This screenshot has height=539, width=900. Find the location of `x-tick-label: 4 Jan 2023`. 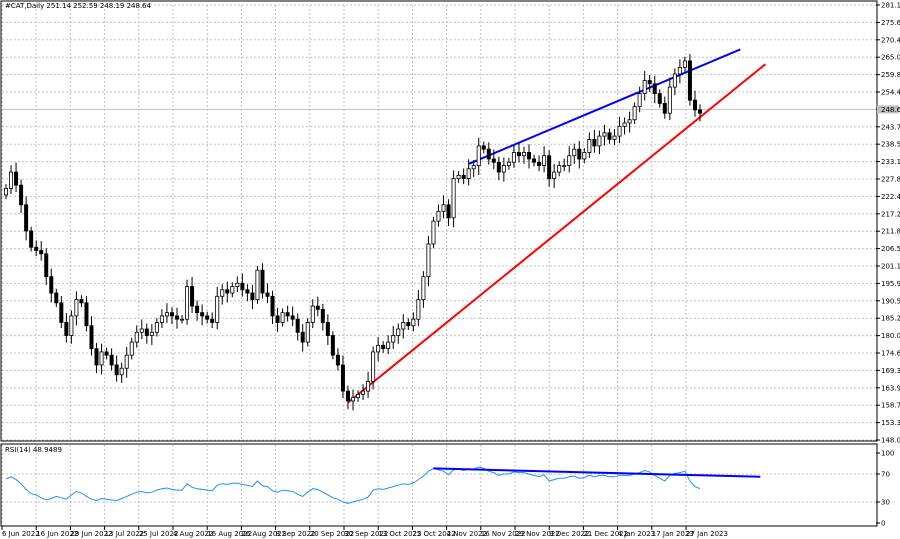

x-tick-label: 4 Jan 2023 is located at coordinates (637, 534).